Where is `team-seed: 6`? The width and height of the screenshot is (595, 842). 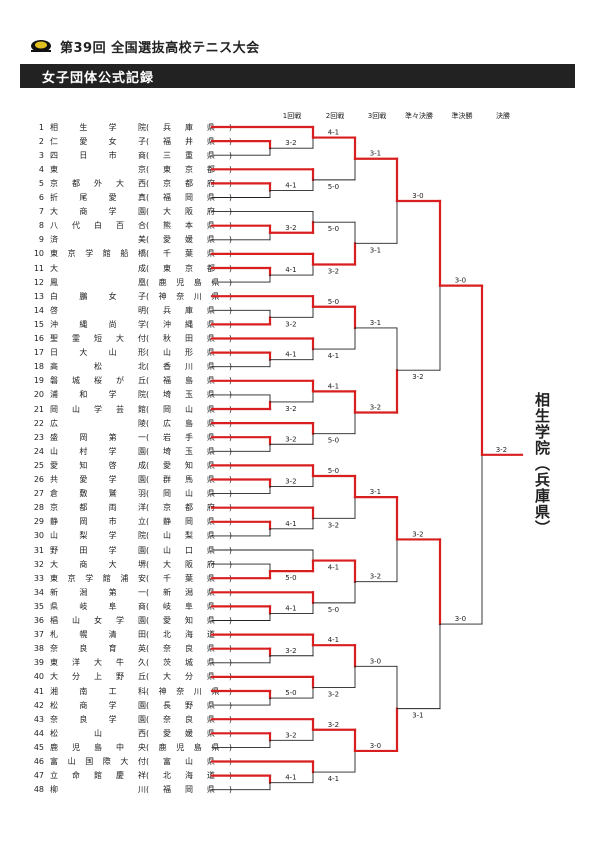
team-seed: 6 is located at coordinates (41, 197).